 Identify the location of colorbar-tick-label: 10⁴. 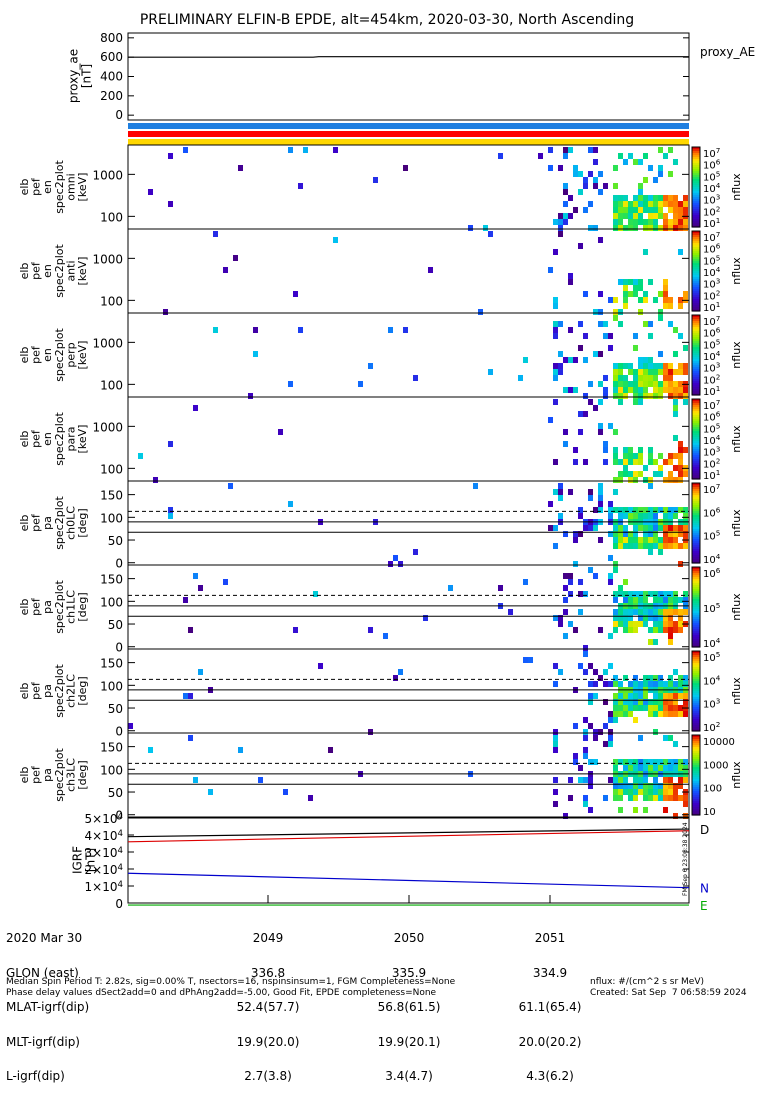
(712, 559).